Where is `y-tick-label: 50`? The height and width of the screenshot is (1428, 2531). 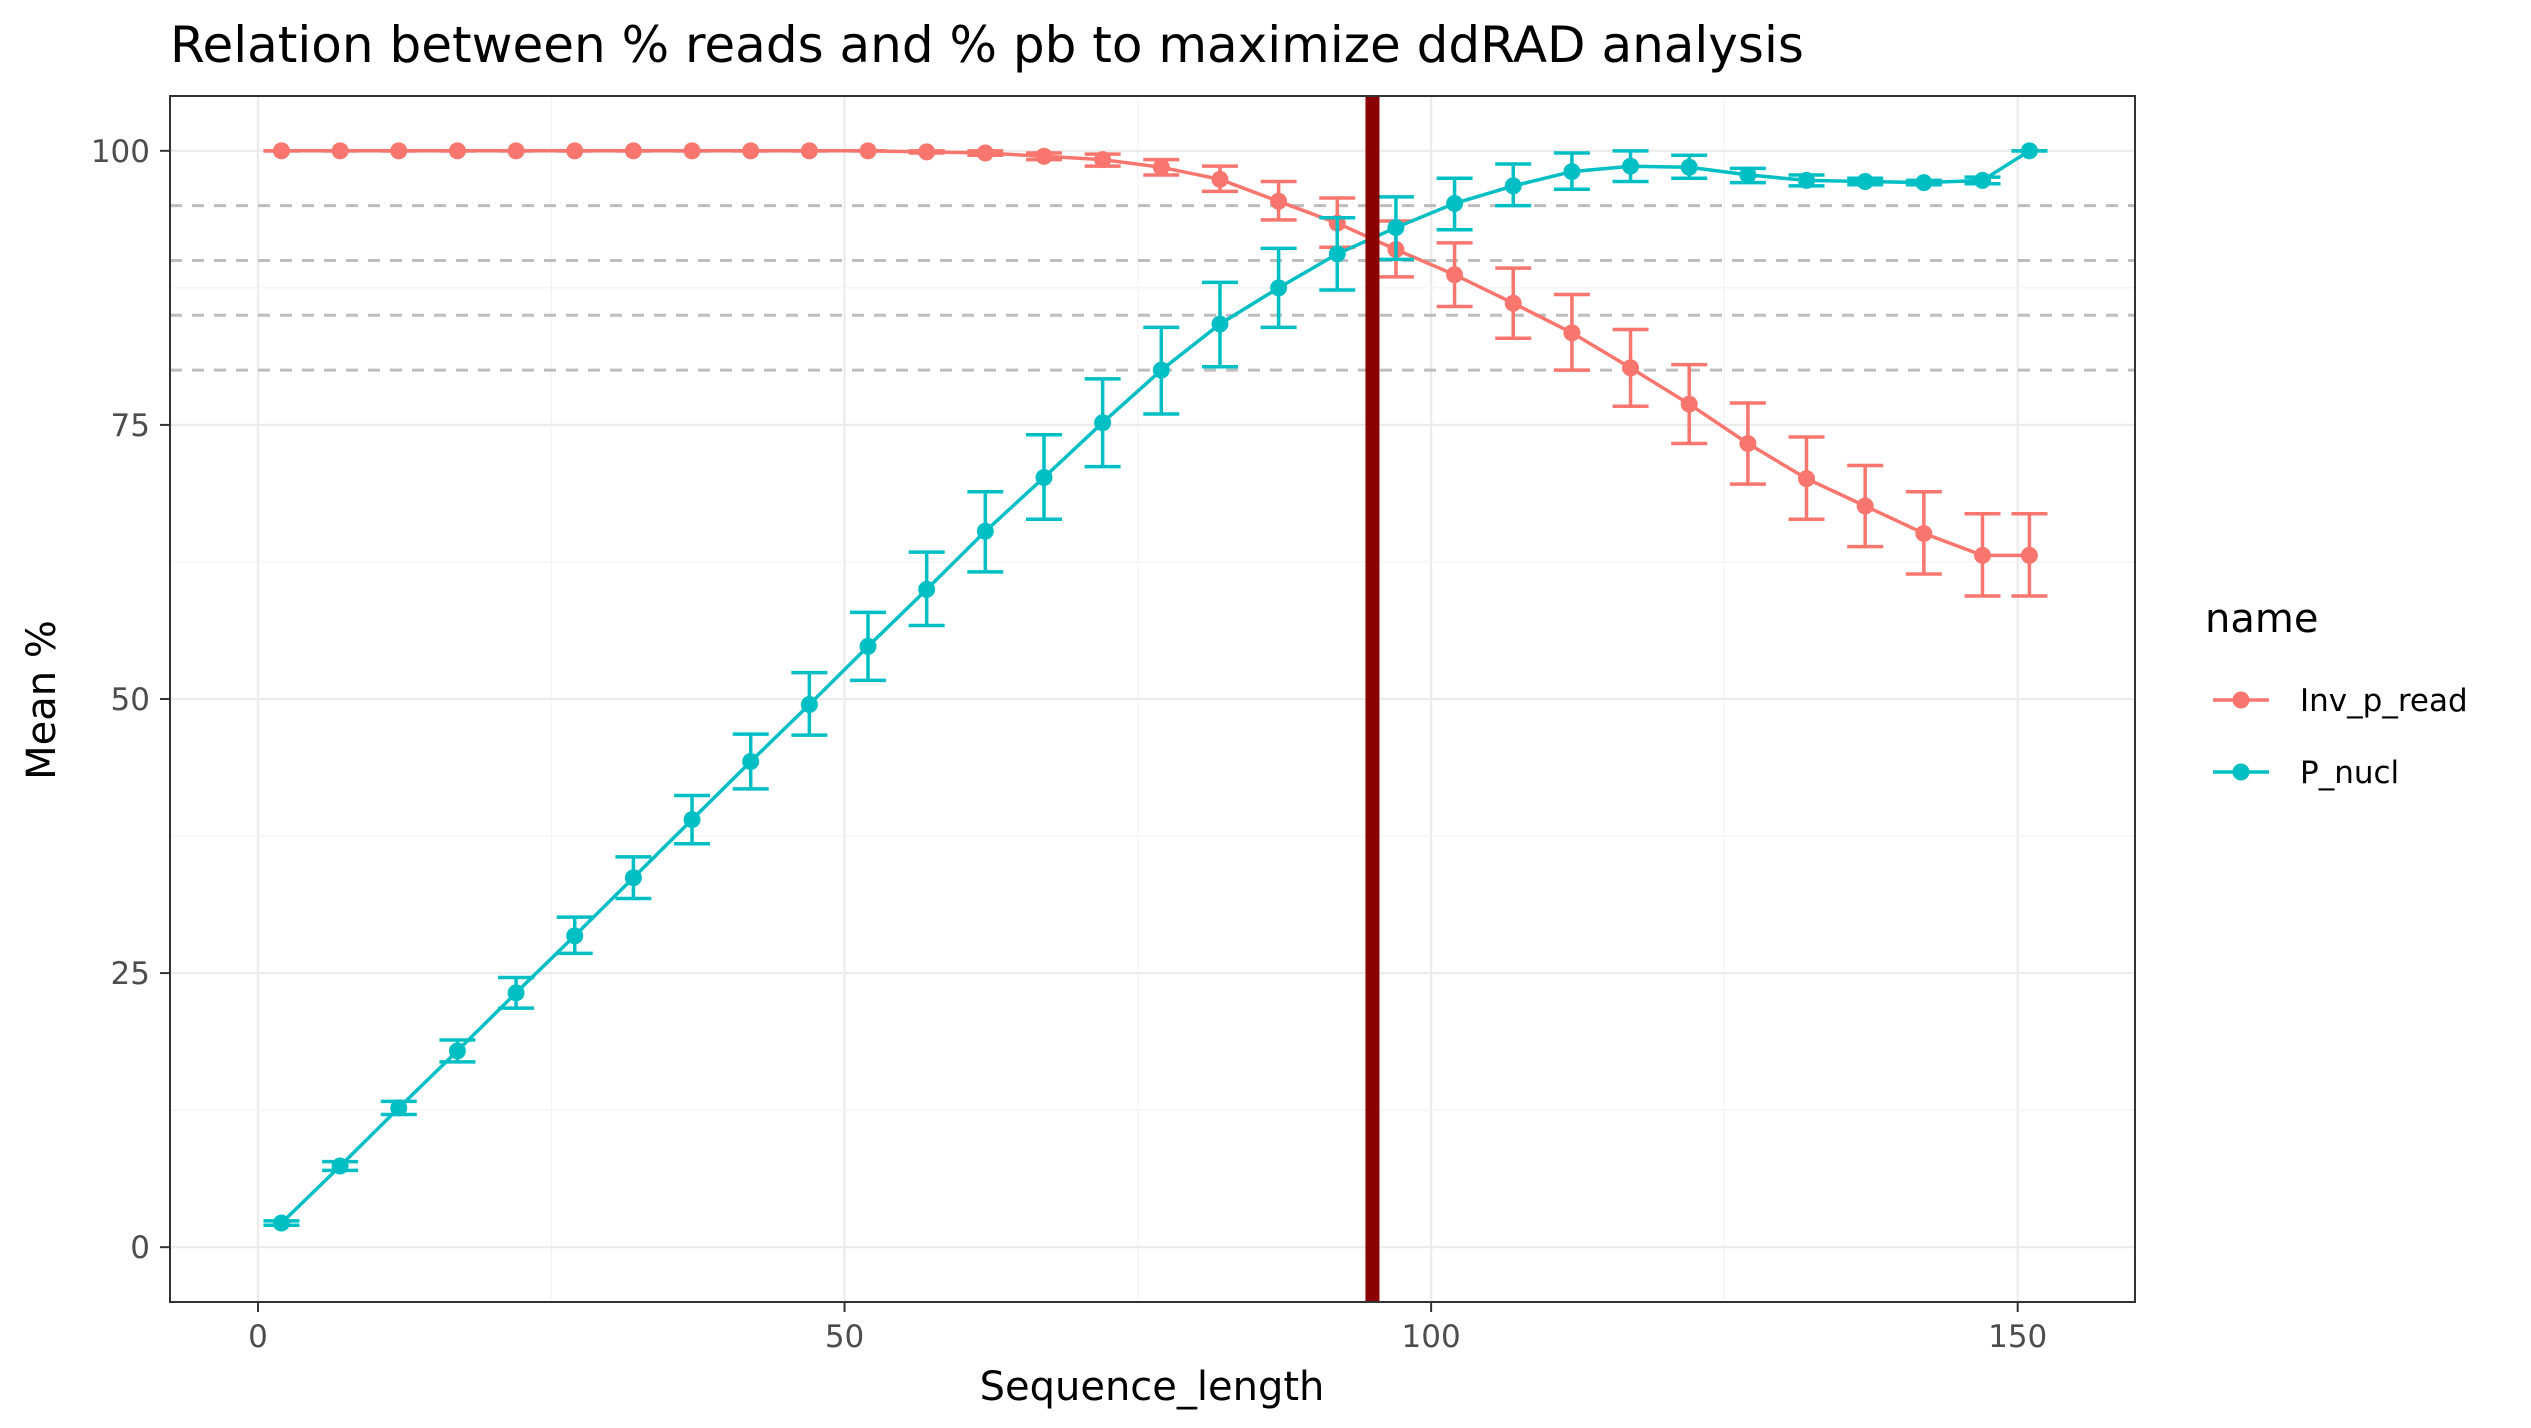
y-tick-label: 50 is located at coordinates (130, 700).